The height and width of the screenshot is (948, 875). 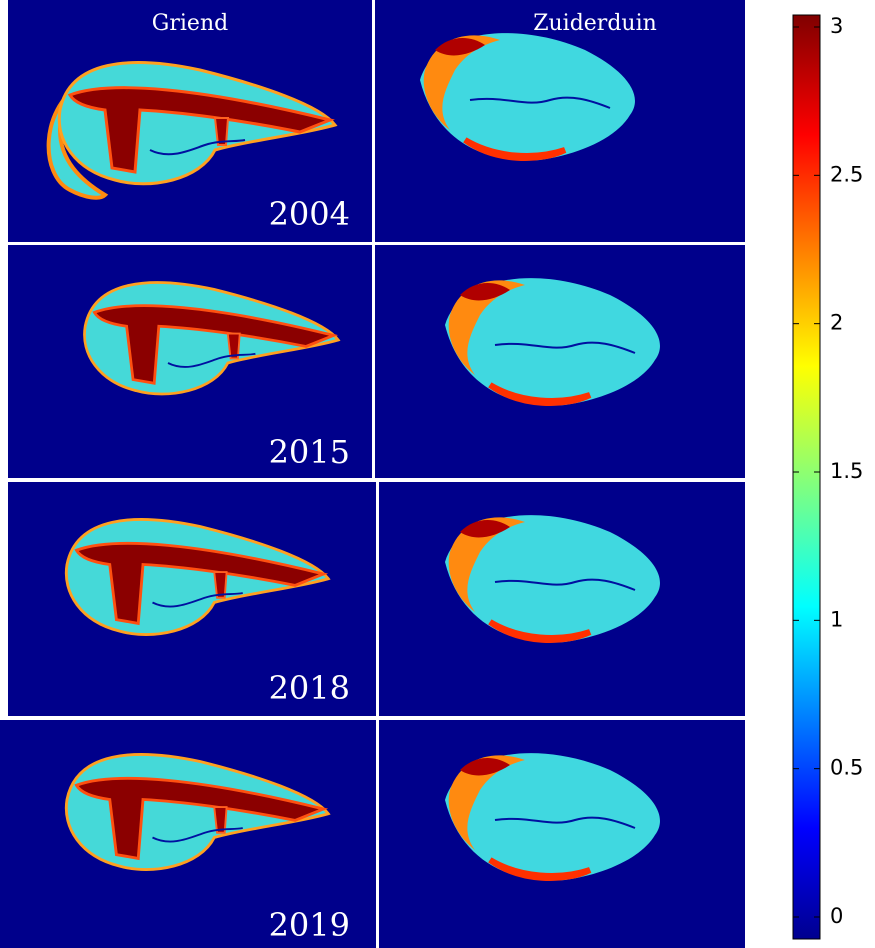 What do you see at coordinates (309, 214) in the screenshot?
I see `year-label: 2004` at bounding box center [309, 214].